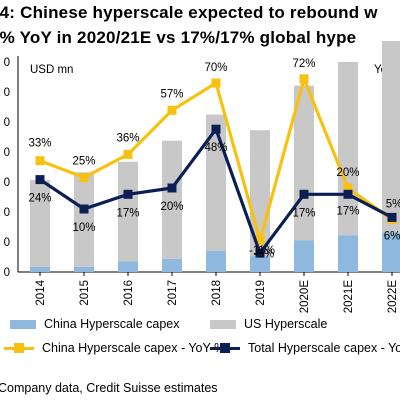 The width and height of the screenshot is (400, 400). Describe the element at coordinates (303, 64) in the screenshot. I see `data-label-china-yoy: 72%` at that location.